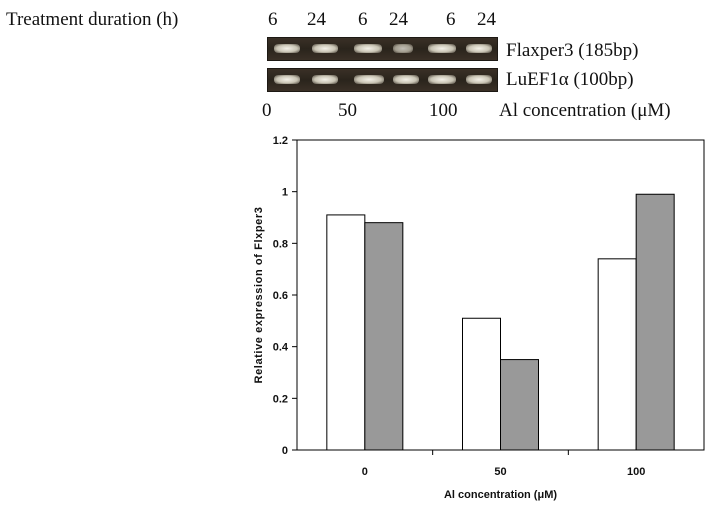 This screenshot has height=508, width=728. I want to click on gel-concentration-label: 50, so click(347, 110).